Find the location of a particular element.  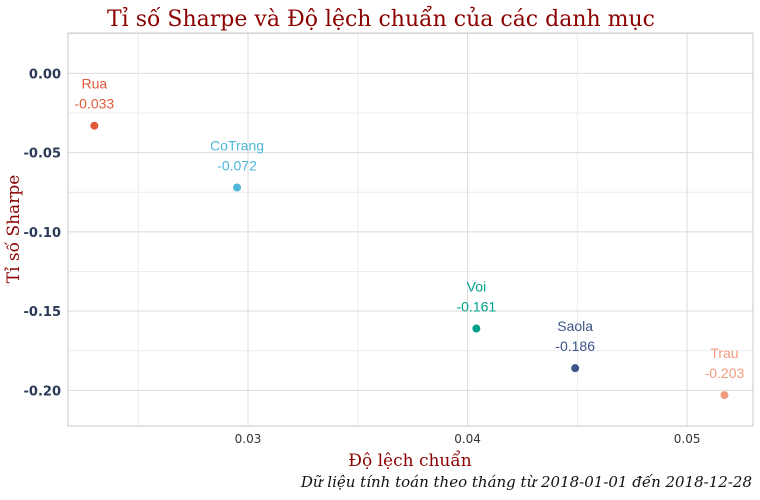

point-name-label: Trau is located at coordinates (724, 353).